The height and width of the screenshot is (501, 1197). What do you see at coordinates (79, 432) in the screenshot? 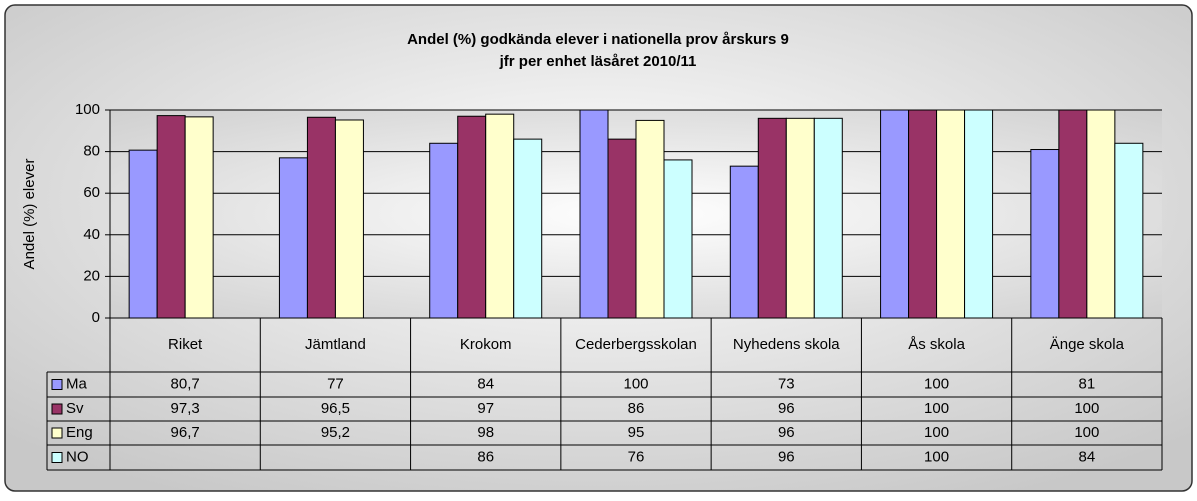
I see `legend-label: Eng` at bounding box center [79, 432].